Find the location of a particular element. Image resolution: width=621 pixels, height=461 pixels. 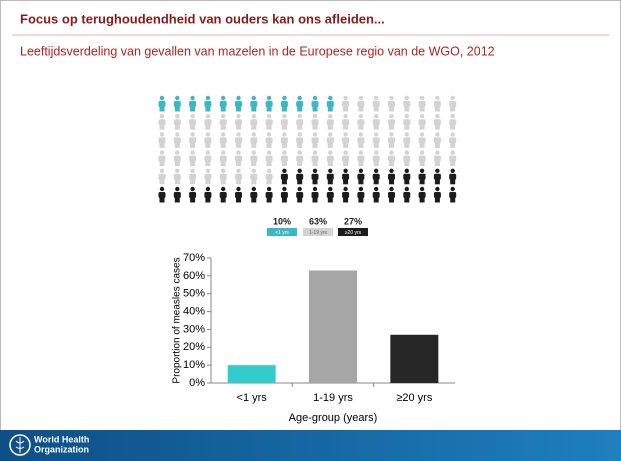

footer-band is located at coordinates (310, 445).